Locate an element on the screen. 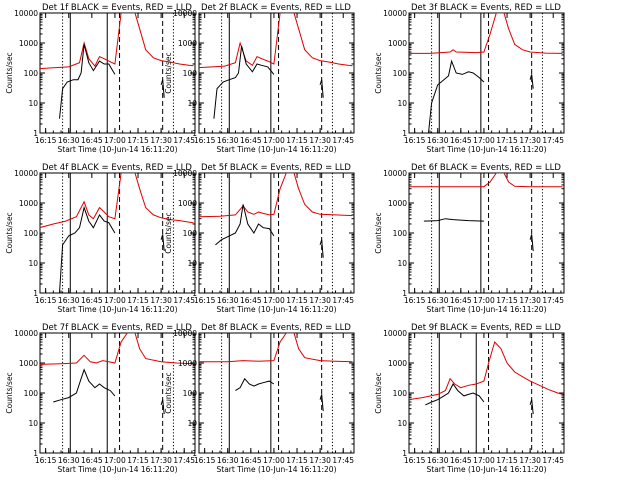 This screenshot has width=640, height=485. chart-title: Det 5f BLACK = Events, RED = LLD is located at coordinates (276, 168).